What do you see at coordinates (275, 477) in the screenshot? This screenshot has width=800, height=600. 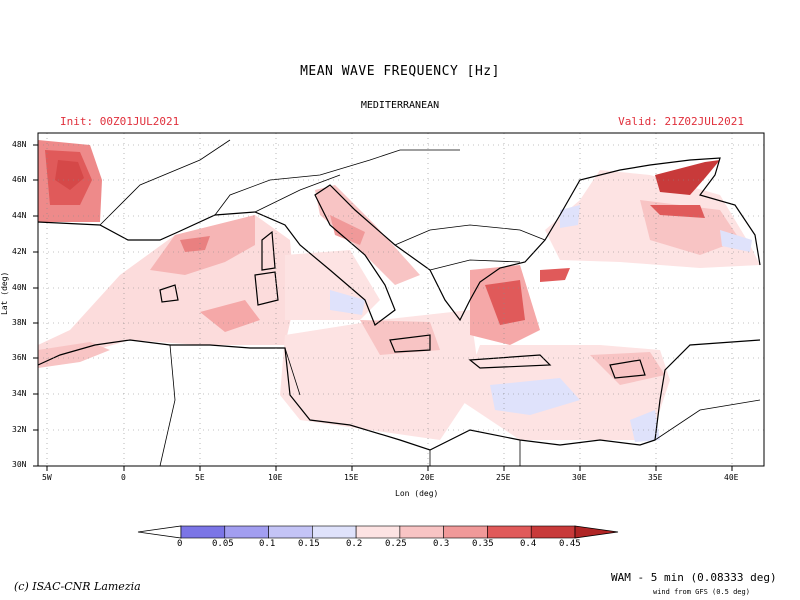 I see `x-tick-label: 10E` at bounding box center [275, 477].